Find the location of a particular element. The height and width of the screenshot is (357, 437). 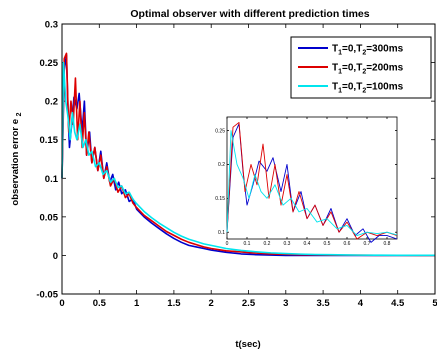

x-tick-label: 3.5 is located at coordinates (323, 303).